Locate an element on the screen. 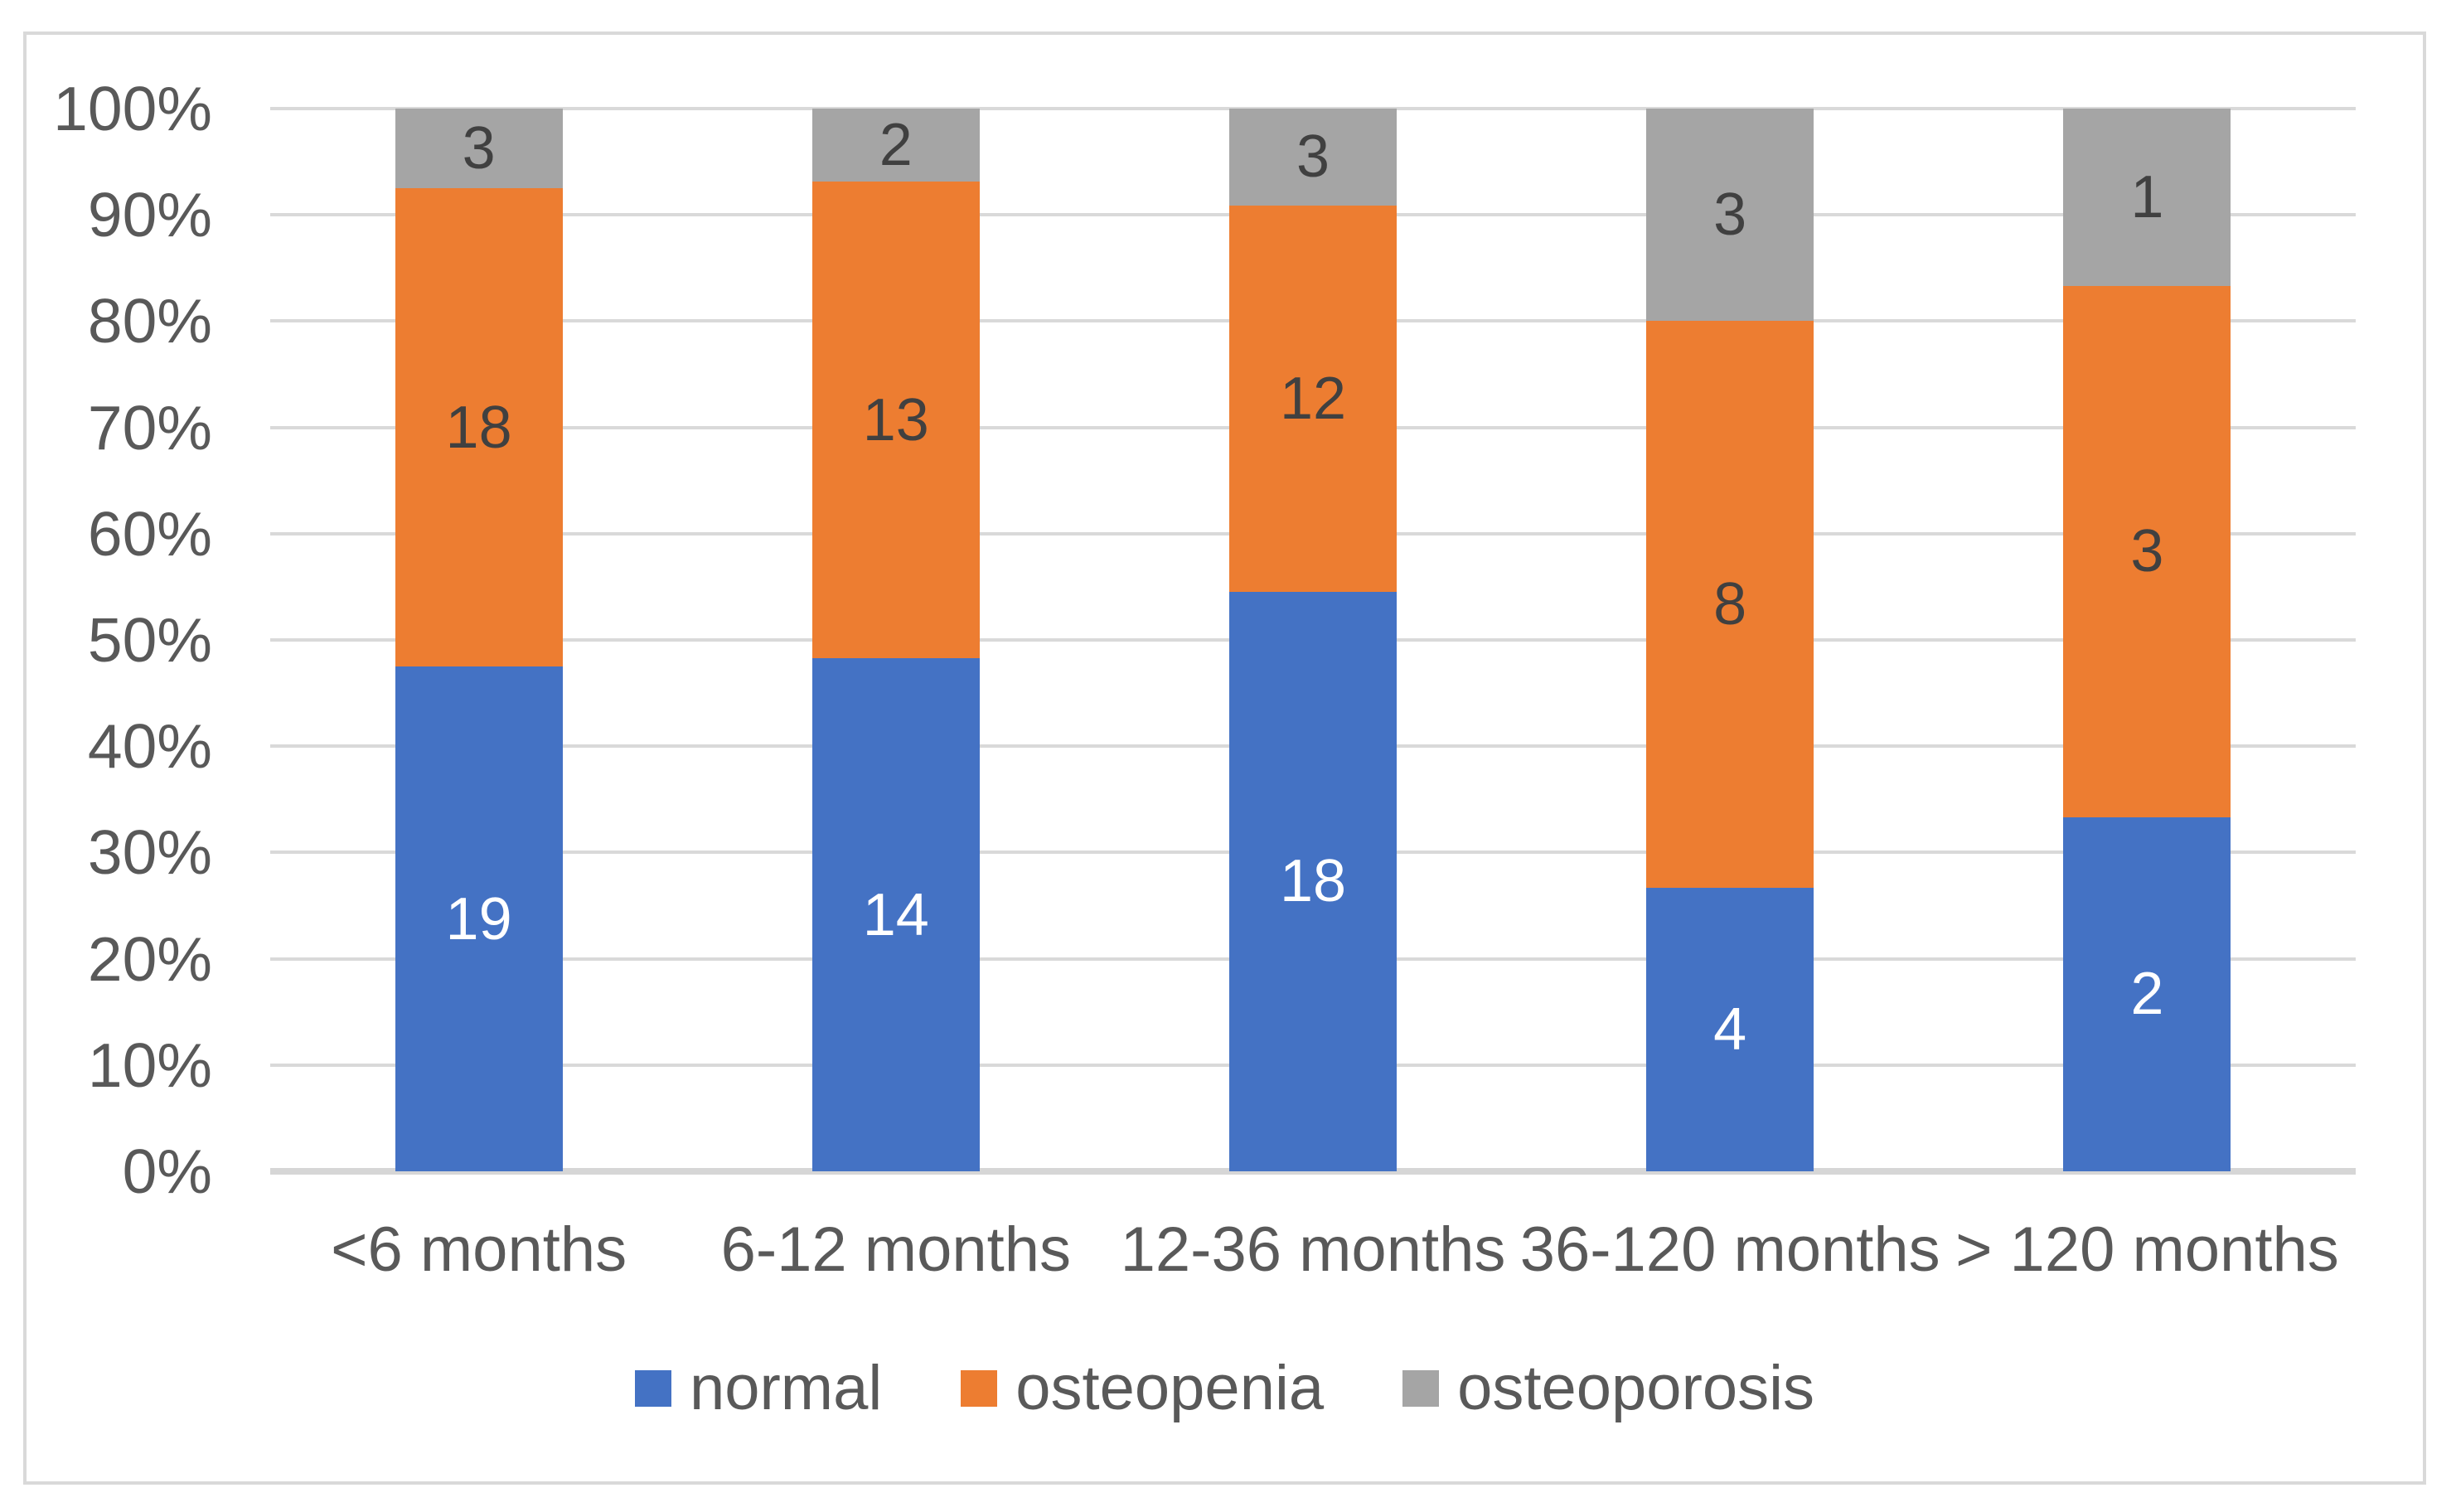 This screenshot has height=1512, width=2456. legend-item-osteopenia: osteopenia is located at coordinates (1143, 1388).